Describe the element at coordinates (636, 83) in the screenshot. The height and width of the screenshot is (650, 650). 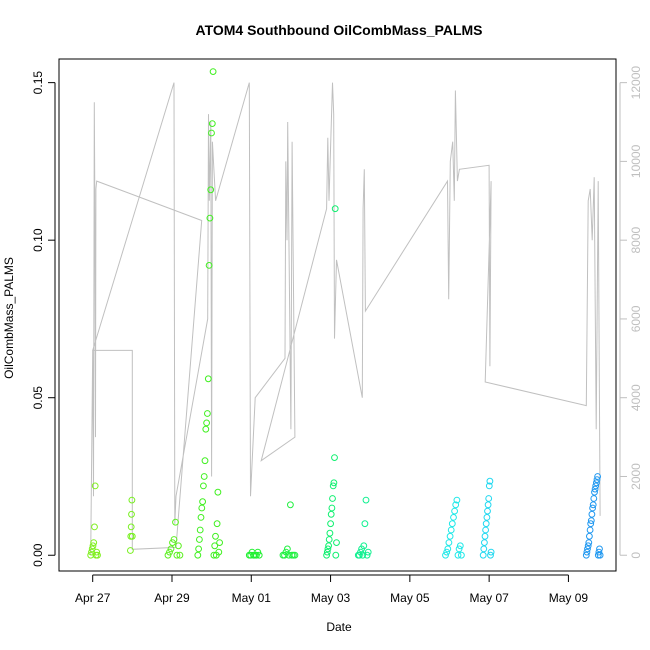
I see `y2-tick-label: 12000` at that location.